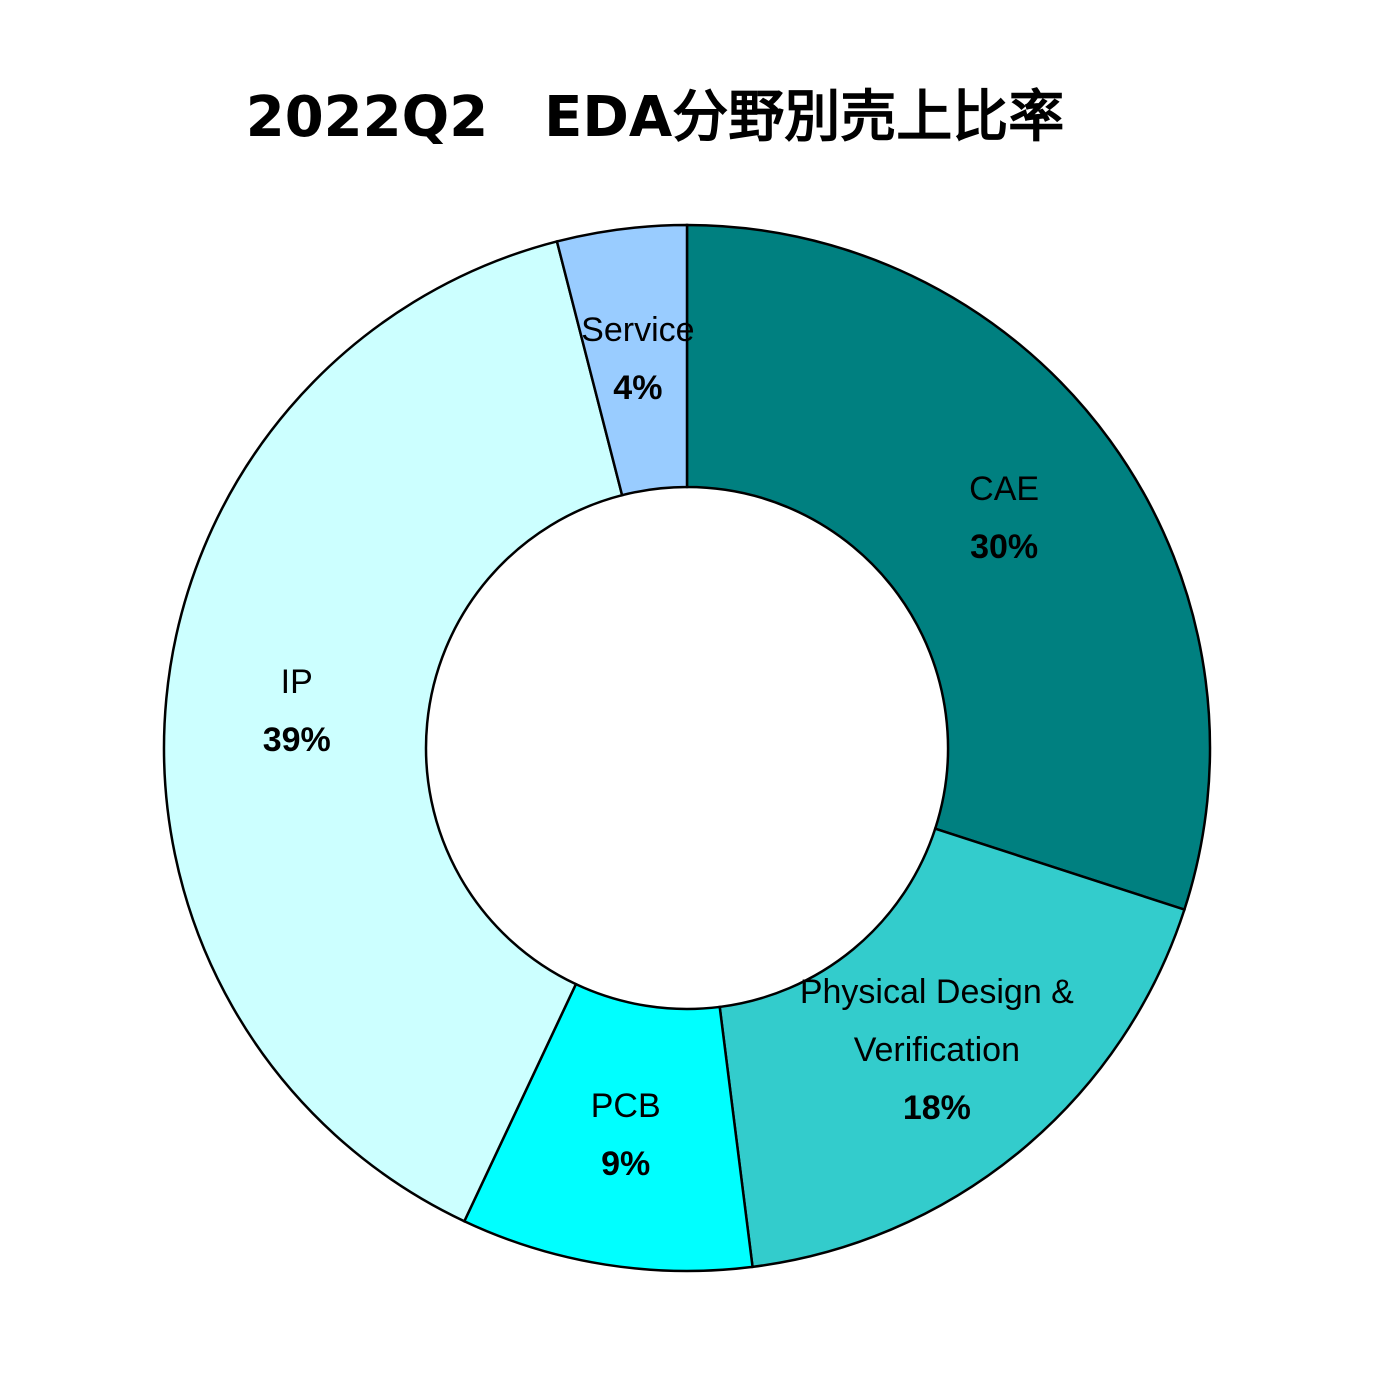 This screenshot has height=1374, width=1374. Describe the element at coordinates (637, 359) in the screenshot. I see `slice-label: Service 4%` at that location.